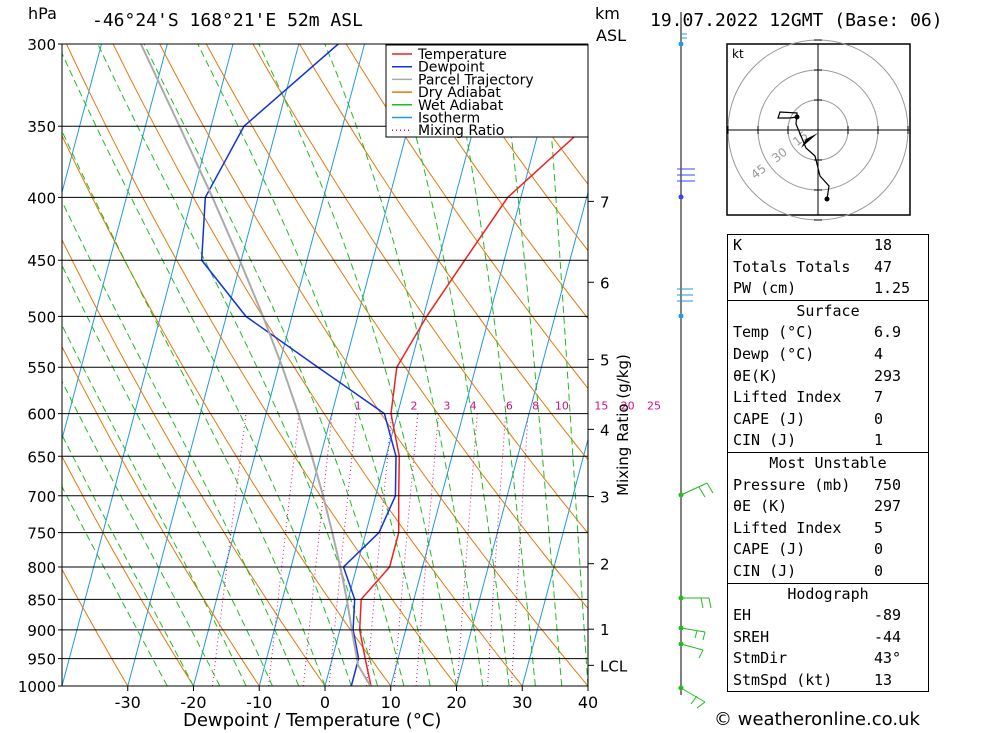 This screenshot has height=733, width=1000. I want to click on pressure-tick-label: 750, so click(41, 534).